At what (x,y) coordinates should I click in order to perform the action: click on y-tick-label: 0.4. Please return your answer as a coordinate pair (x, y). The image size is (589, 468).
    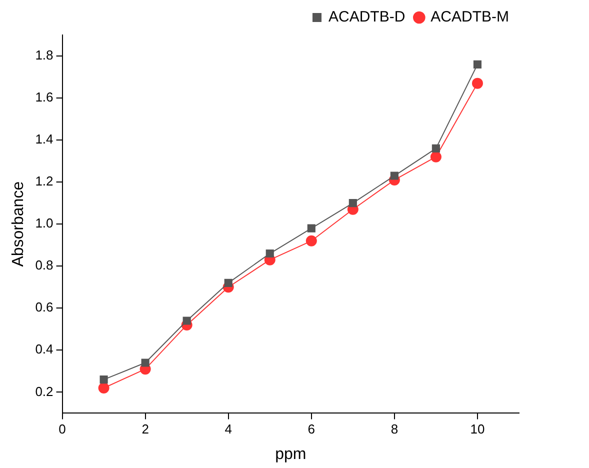
    Looking at the image, I should click on (44, 349).